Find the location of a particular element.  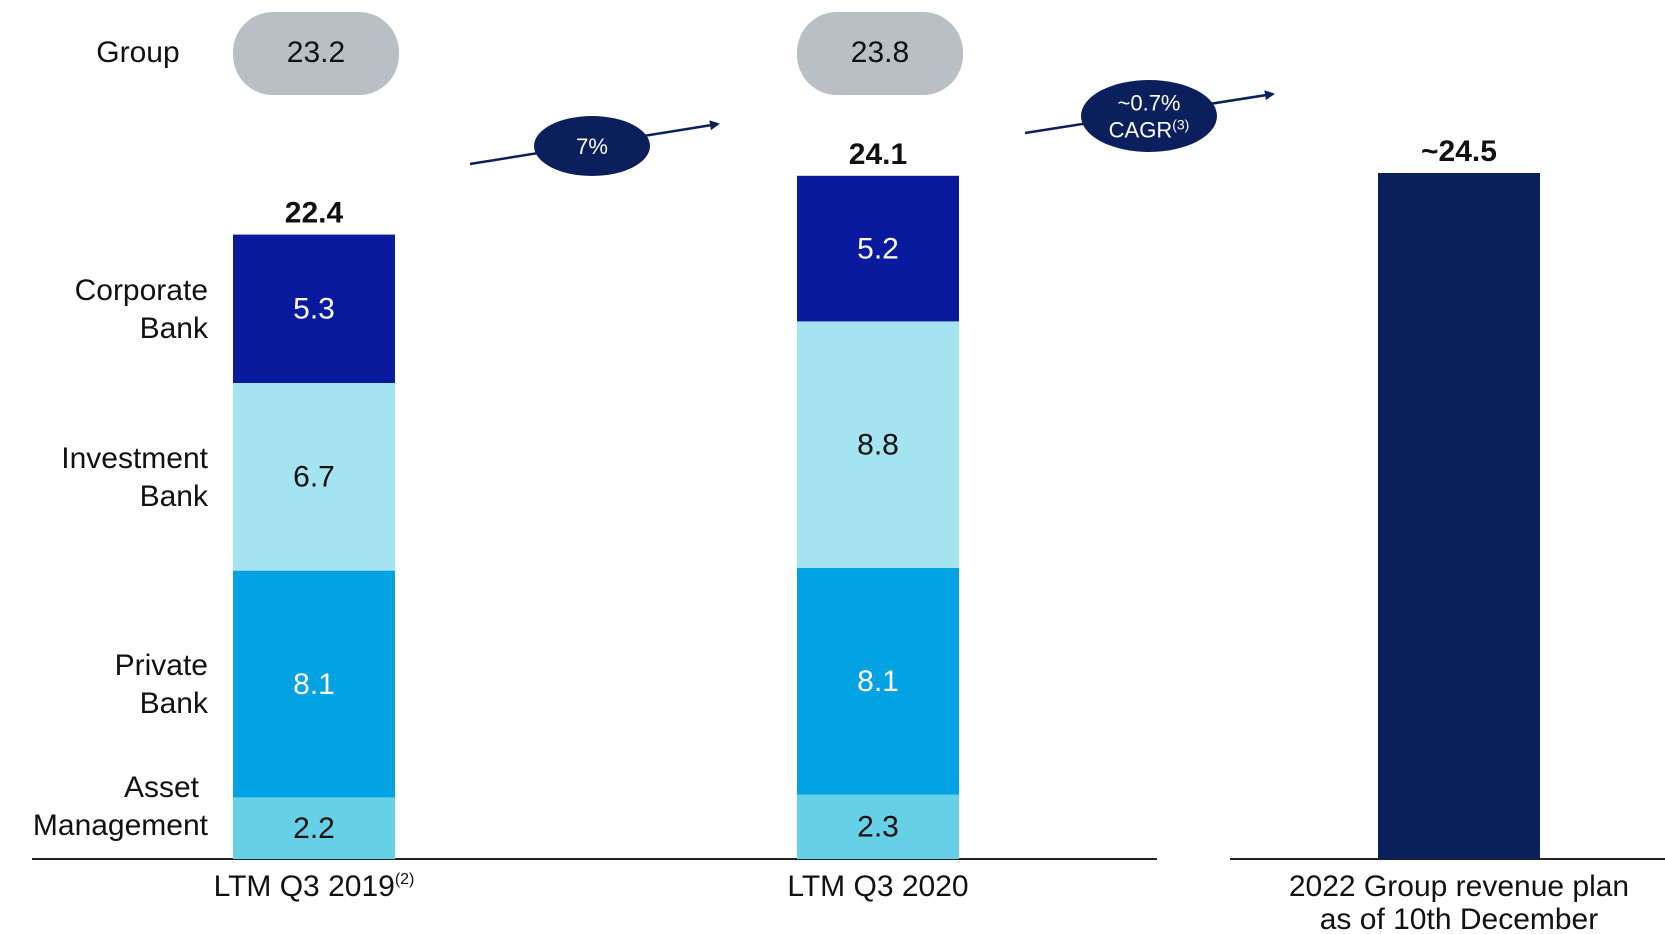

data-label-asset-management-0: 2.2 is located at coordinates (314, 828).